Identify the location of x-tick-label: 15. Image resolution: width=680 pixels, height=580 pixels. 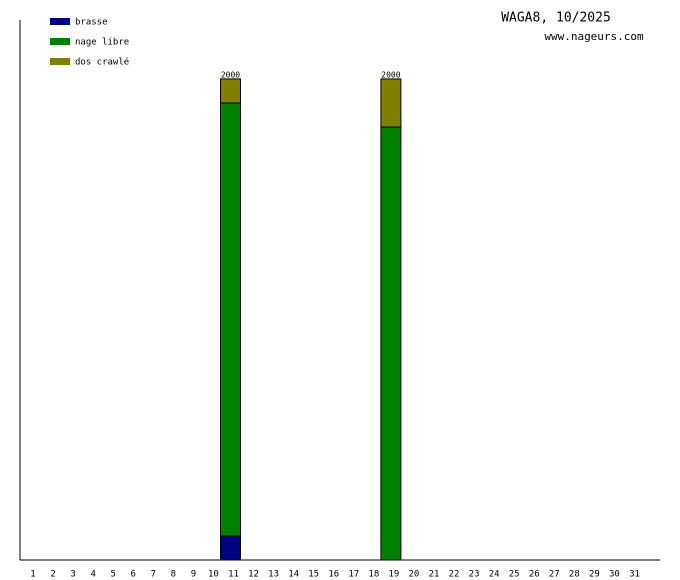
(313, 575).